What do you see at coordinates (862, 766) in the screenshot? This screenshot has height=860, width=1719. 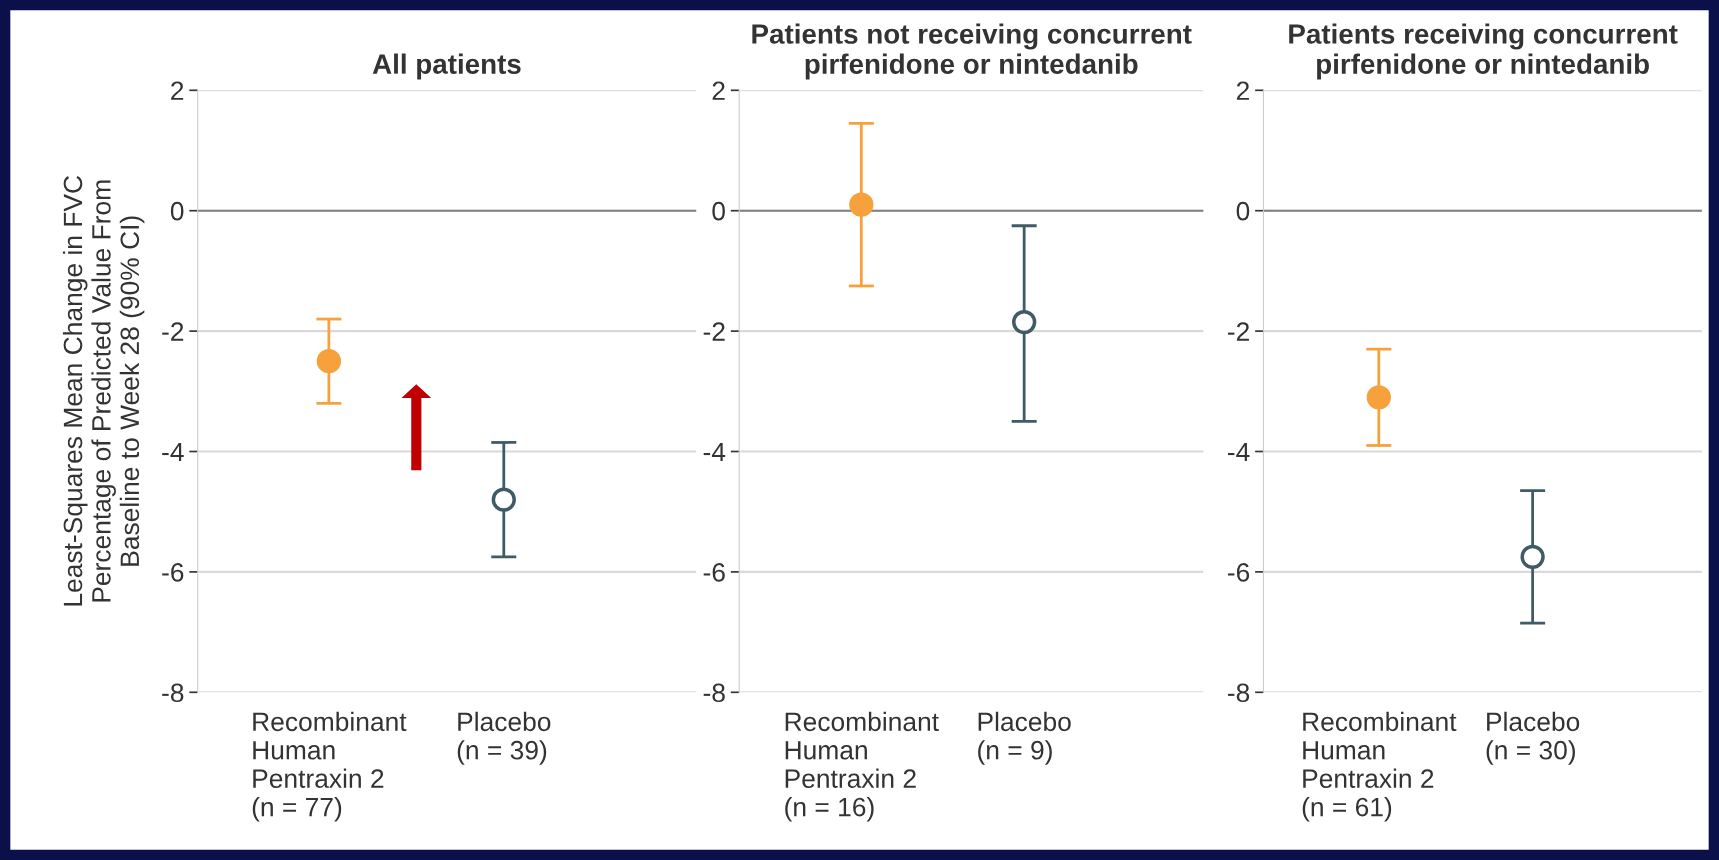 I see `x-tick-label: Recombinant Human Pentraxin 2 (n = 16)` at bounding box center [862, 766].